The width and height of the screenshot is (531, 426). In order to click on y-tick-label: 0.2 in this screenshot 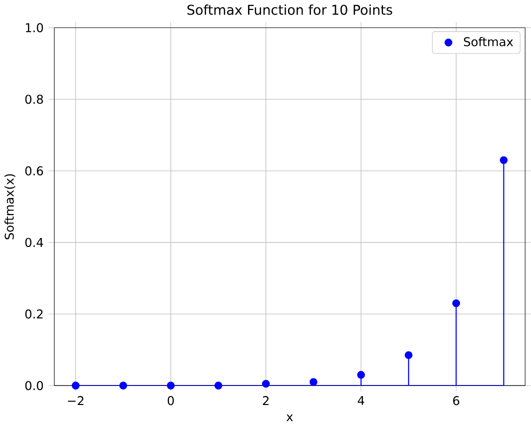, I will do `click(34, 314)`.